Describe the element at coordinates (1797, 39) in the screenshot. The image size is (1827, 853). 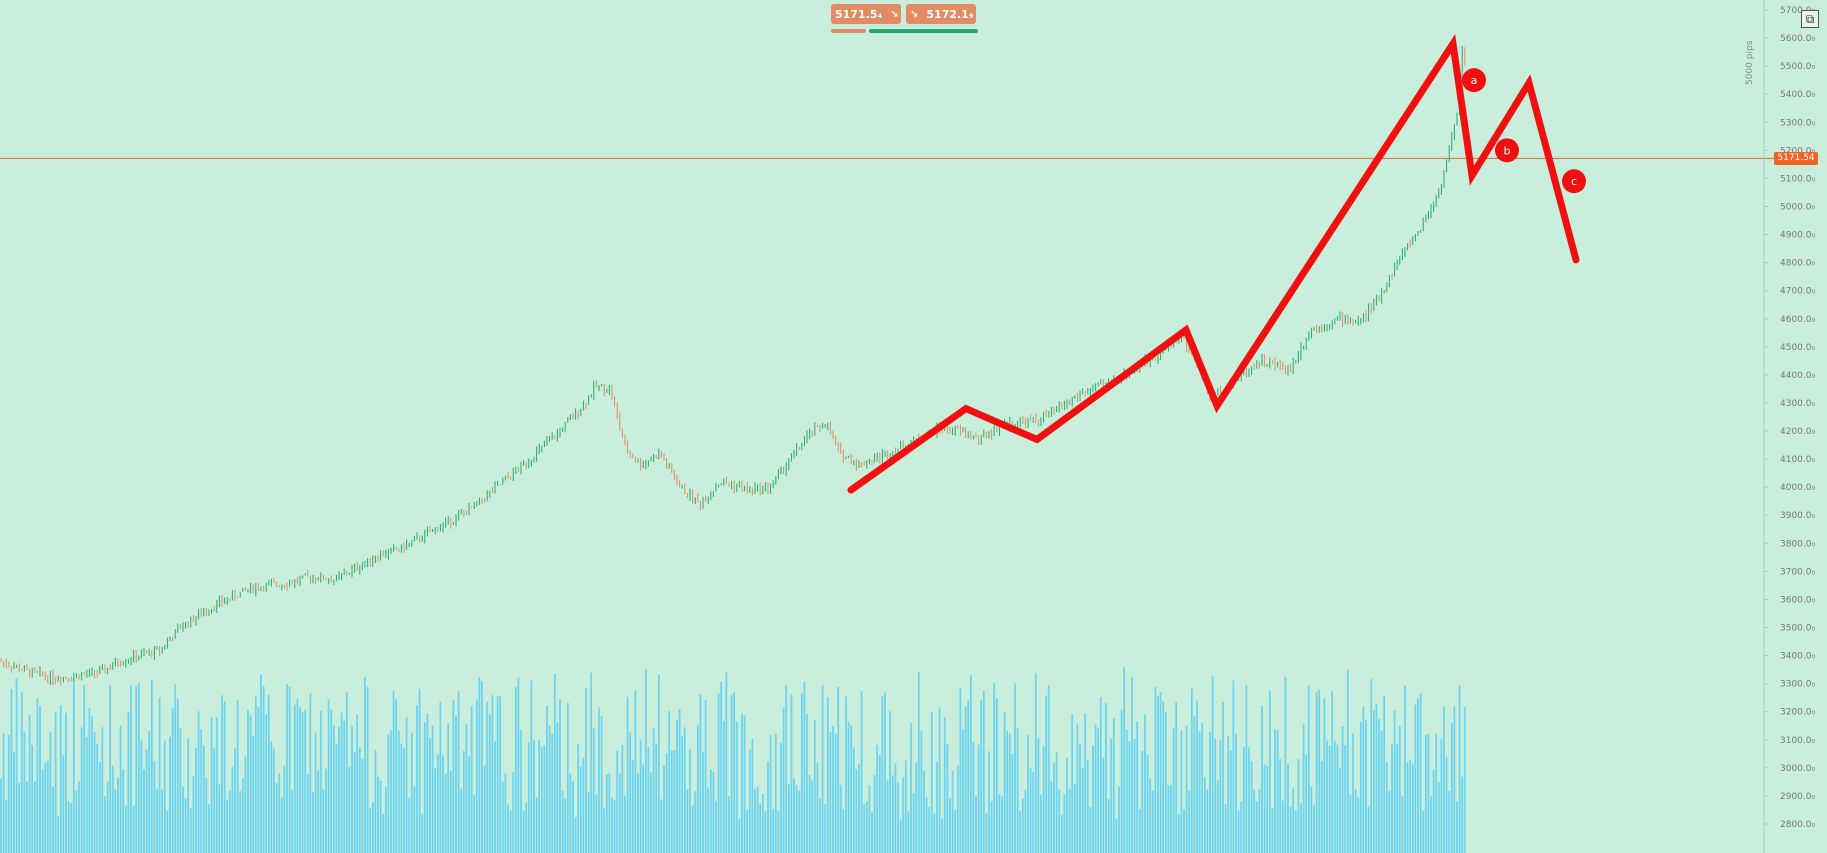
I see `y-tick-label: 5600.0₀` at that location.